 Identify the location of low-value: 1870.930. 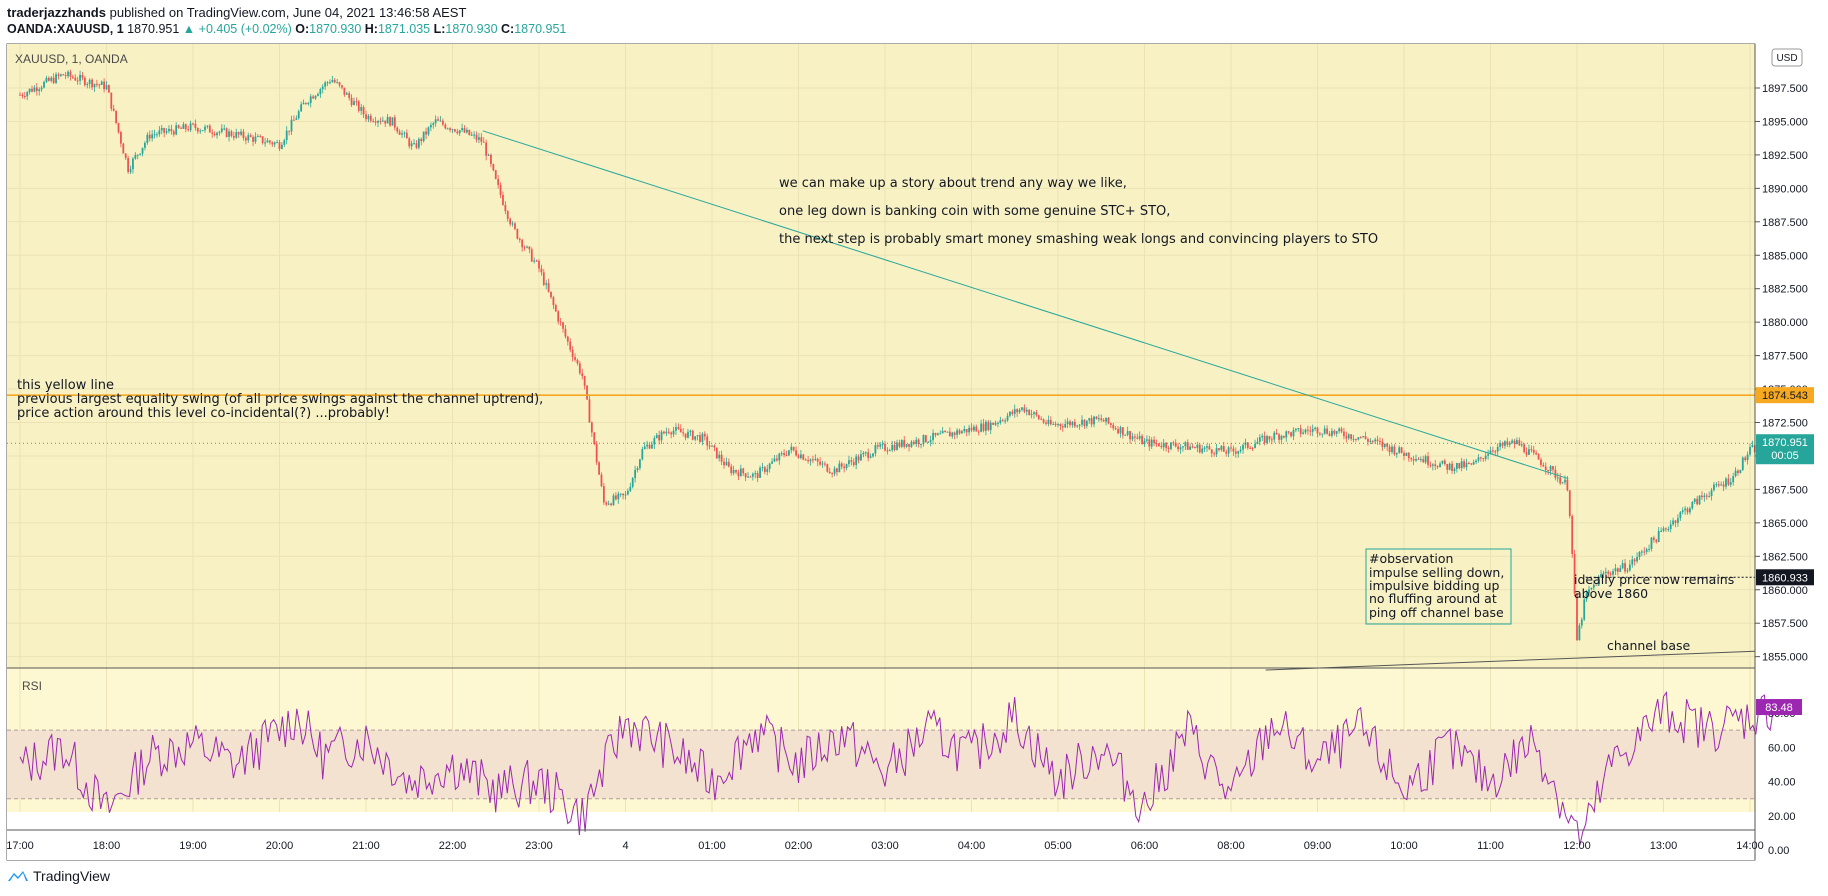
(471, 29).